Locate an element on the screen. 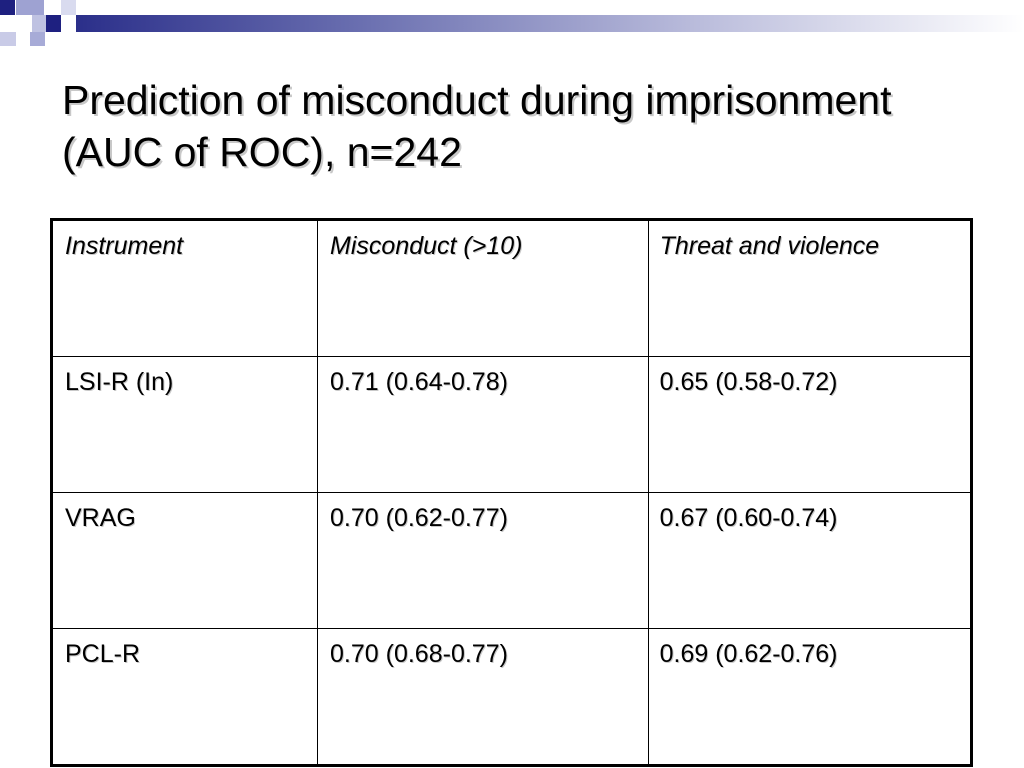  header-threat-violence: Threat and violence is located at coordinates (810, 288).